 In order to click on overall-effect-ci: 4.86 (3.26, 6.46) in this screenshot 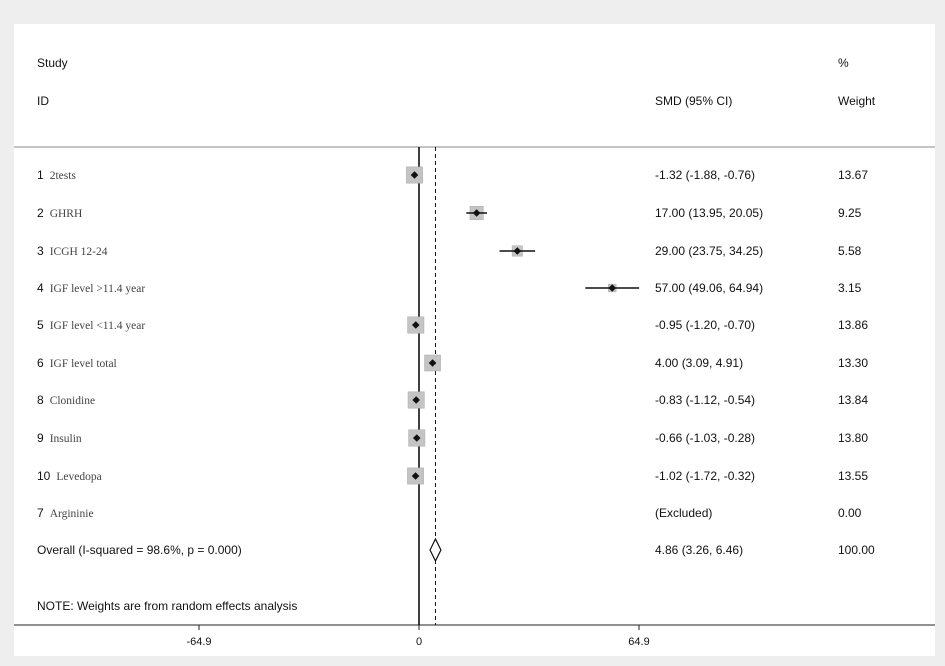, I will do `click(699, 550)`.